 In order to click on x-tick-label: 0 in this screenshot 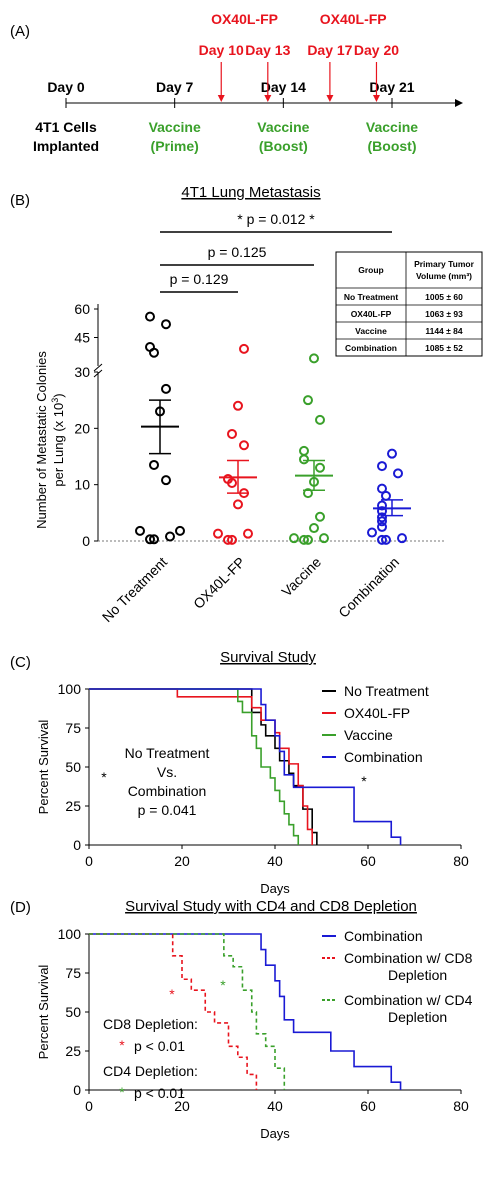, I will do `click(89, 861)`.